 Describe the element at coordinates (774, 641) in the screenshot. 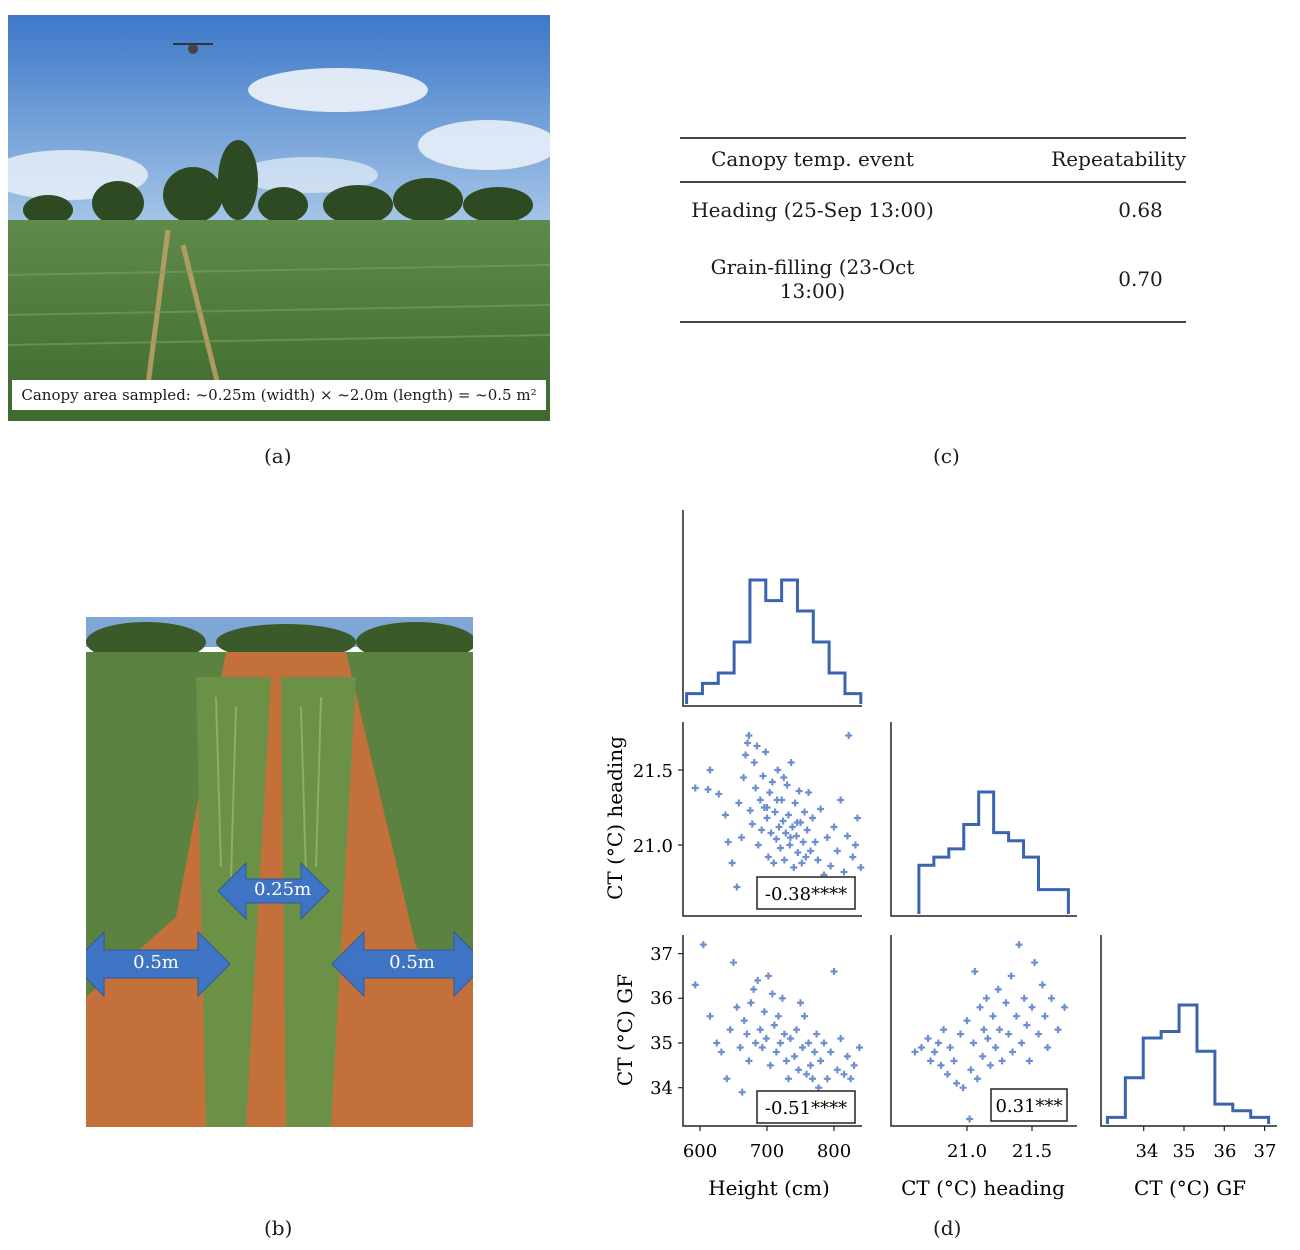

I see `histogram-height` at that location.